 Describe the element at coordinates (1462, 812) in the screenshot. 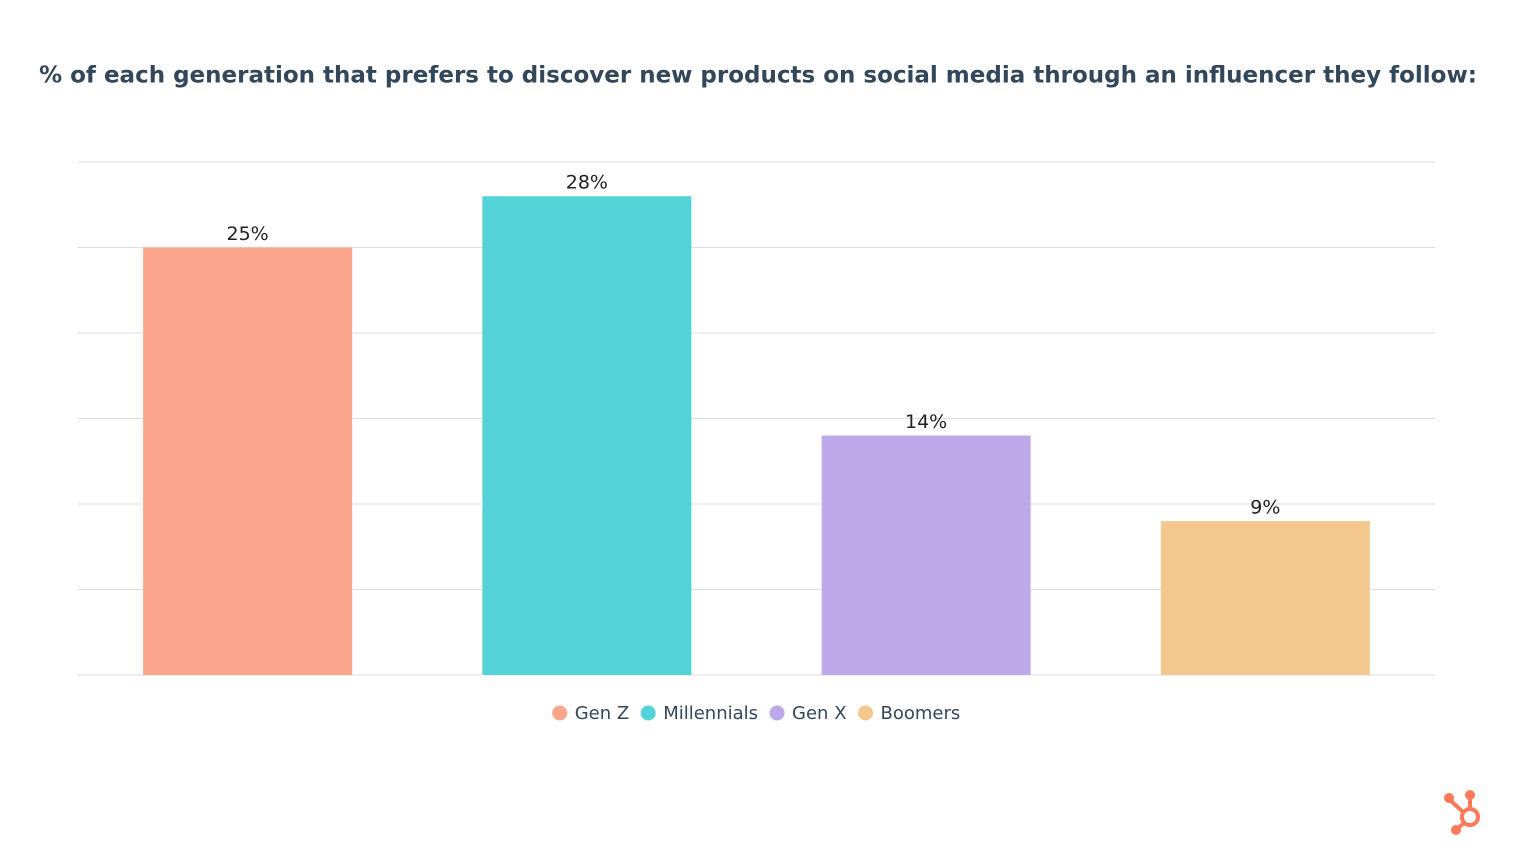

I see `hubspot-logo` at that location.